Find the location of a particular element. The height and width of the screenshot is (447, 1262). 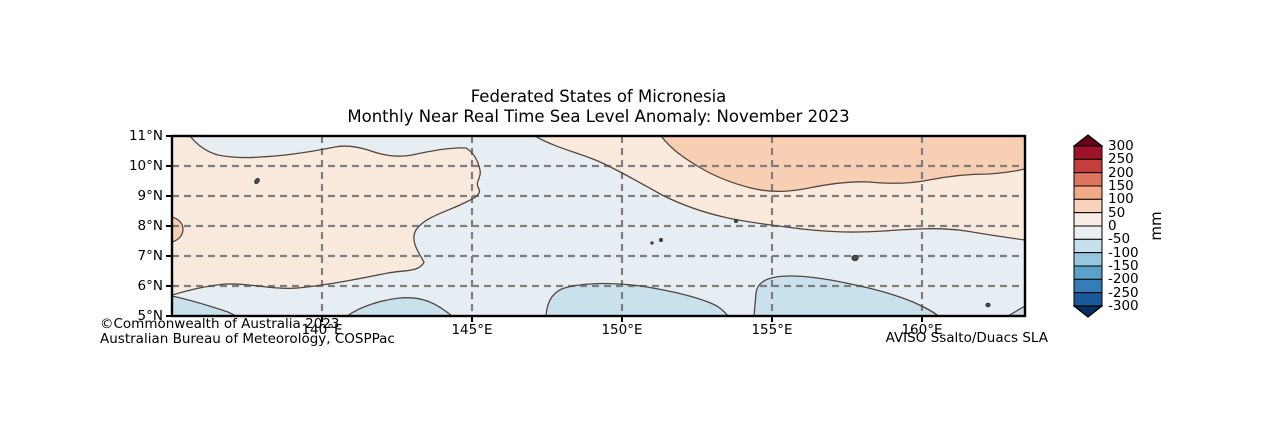

colorbar-tick-label: 200 is located at coordinates (1121, 172).